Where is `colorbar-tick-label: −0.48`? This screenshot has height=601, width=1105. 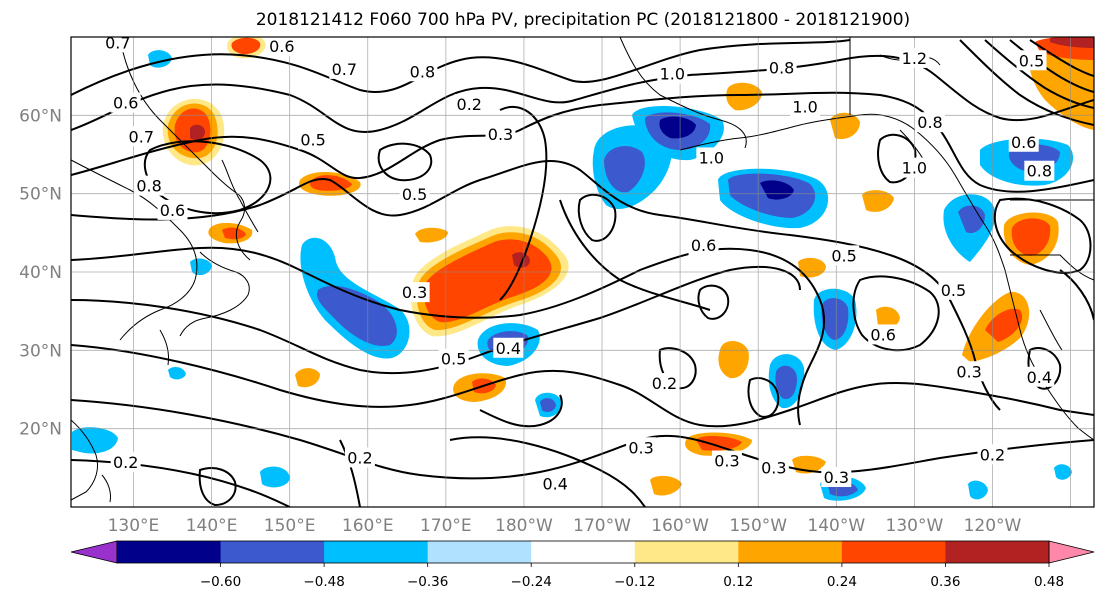
colorbar-tick-label: −0.48 is located at coordinates (323, 582).